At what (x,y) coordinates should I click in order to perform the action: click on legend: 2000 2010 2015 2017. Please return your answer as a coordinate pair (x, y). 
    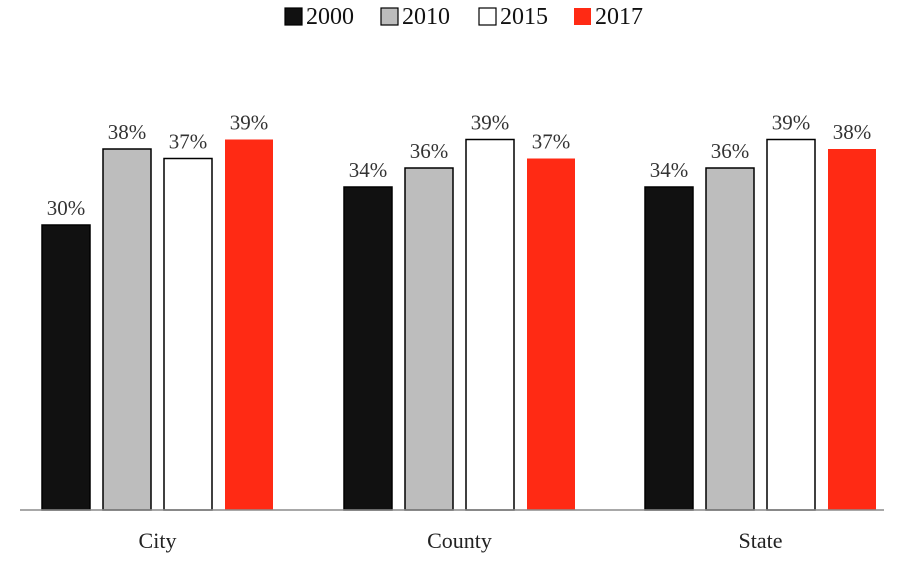
    Looking at the image, I should click on (463, 17).